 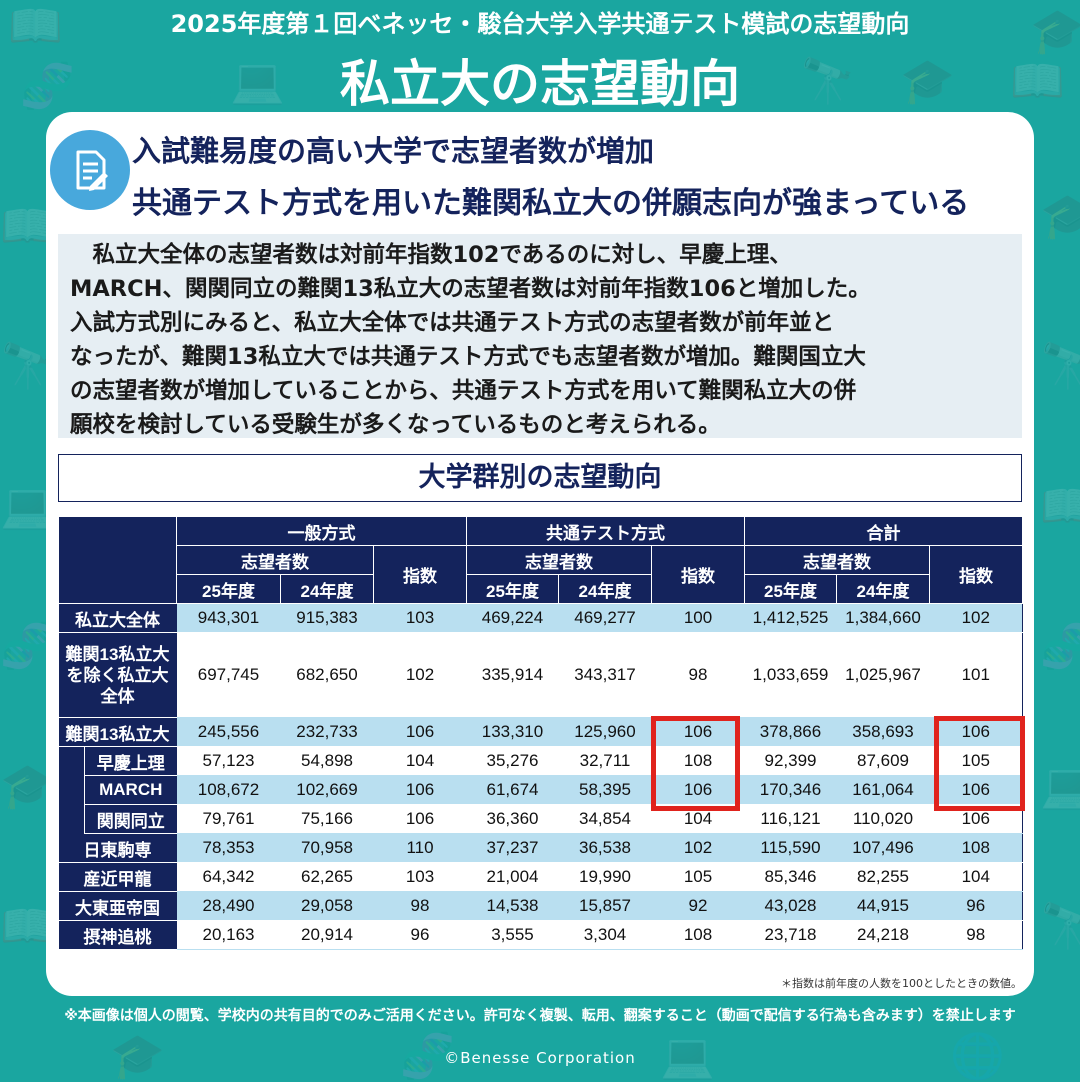 I want to click on table-cell: 20,914, so click(x=327, y=935).